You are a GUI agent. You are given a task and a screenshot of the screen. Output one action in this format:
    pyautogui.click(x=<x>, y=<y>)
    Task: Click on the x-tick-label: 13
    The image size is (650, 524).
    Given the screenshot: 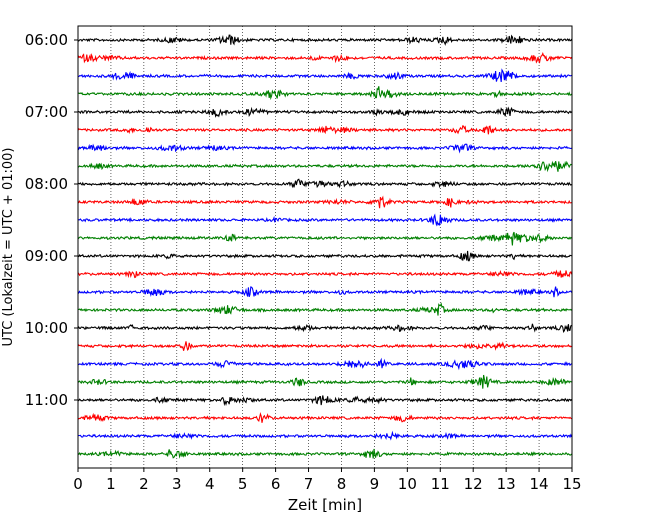 What is the action you would take?
    pyautogui.click(x=506, y=484)
    